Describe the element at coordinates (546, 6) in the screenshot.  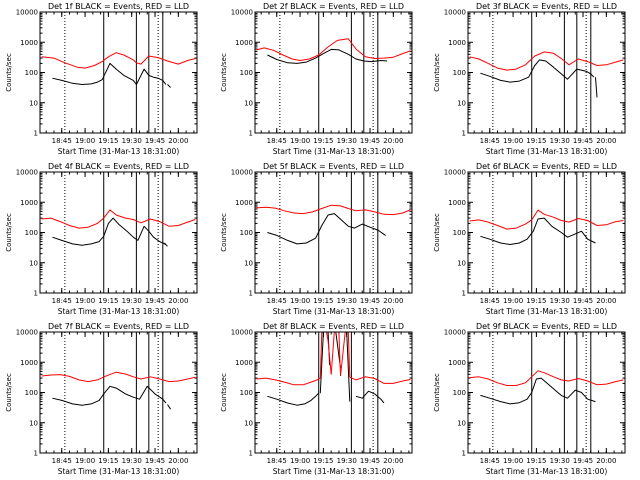
I see `panel-title: Det 3f BLACK = Events, RED = LLD` at that location.